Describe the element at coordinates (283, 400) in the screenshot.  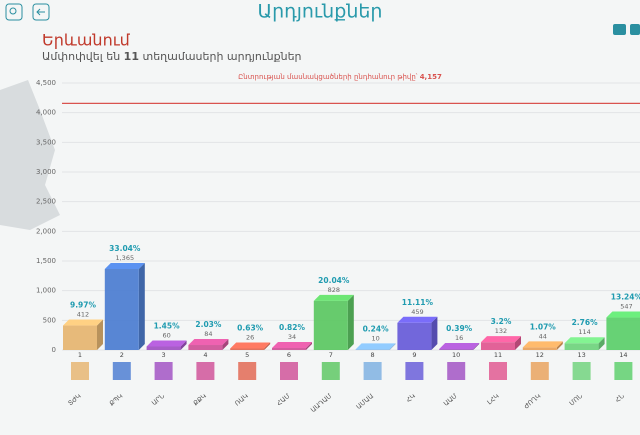
I see `party-name: ՀԱՄ` at that location.